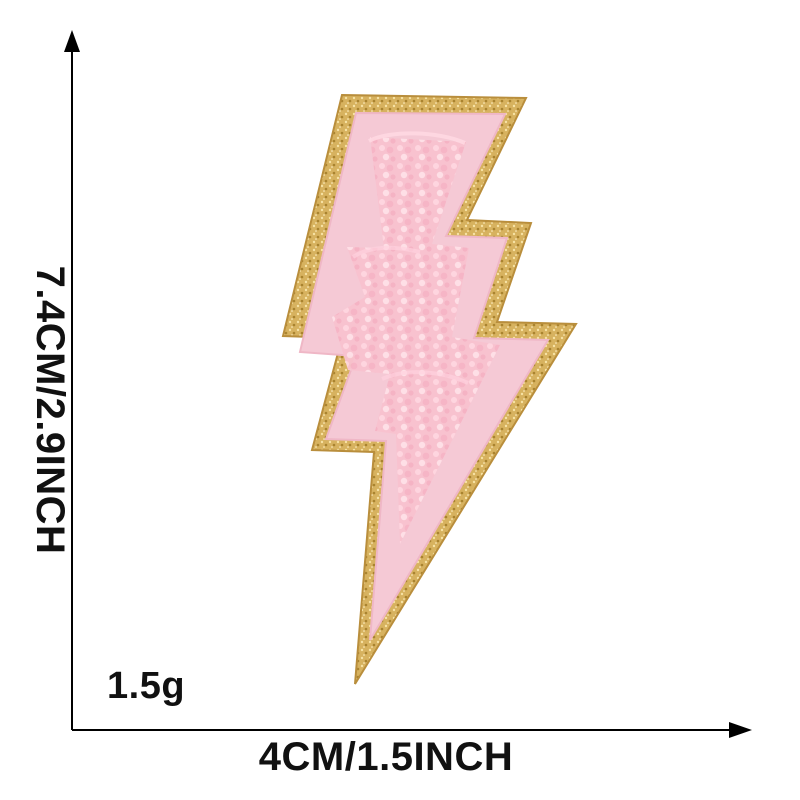 The image size is (800, 800). What do you see at coordinates (72, 41) in the screenshot?
I see `vertical-axis-arrow-icon` at bounding box center [72, 41].